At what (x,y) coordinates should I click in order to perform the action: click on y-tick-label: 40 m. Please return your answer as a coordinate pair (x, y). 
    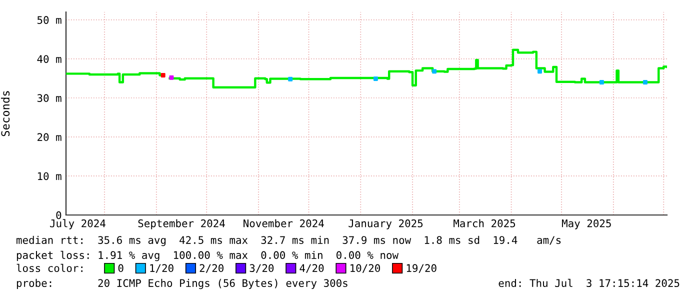
    Looking at the image, I should click on (49, 59).